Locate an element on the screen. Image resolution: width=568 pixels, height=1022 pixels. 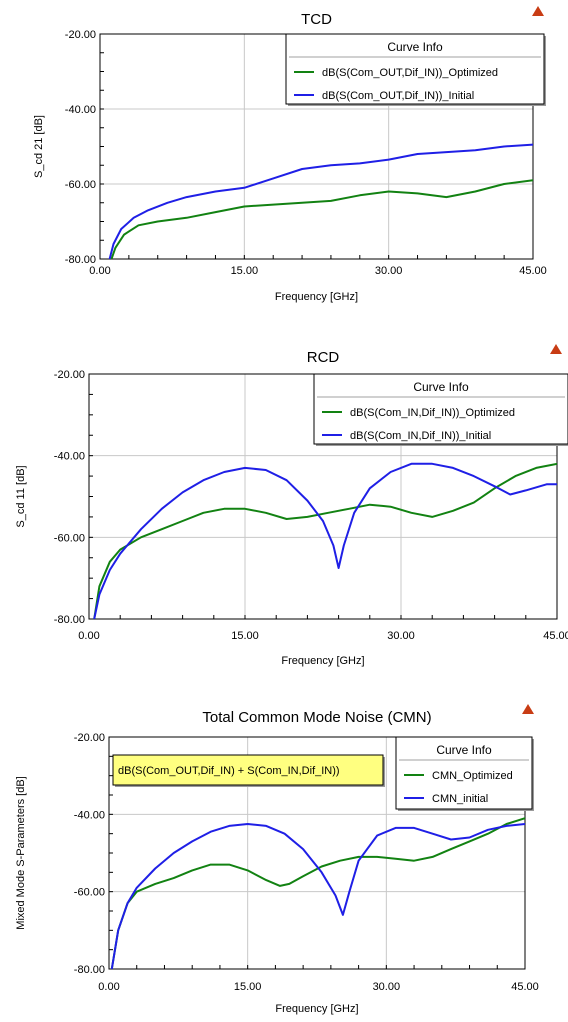
y-axis-label: S_cd 21 [dB] is located at coordinates (39, 146).